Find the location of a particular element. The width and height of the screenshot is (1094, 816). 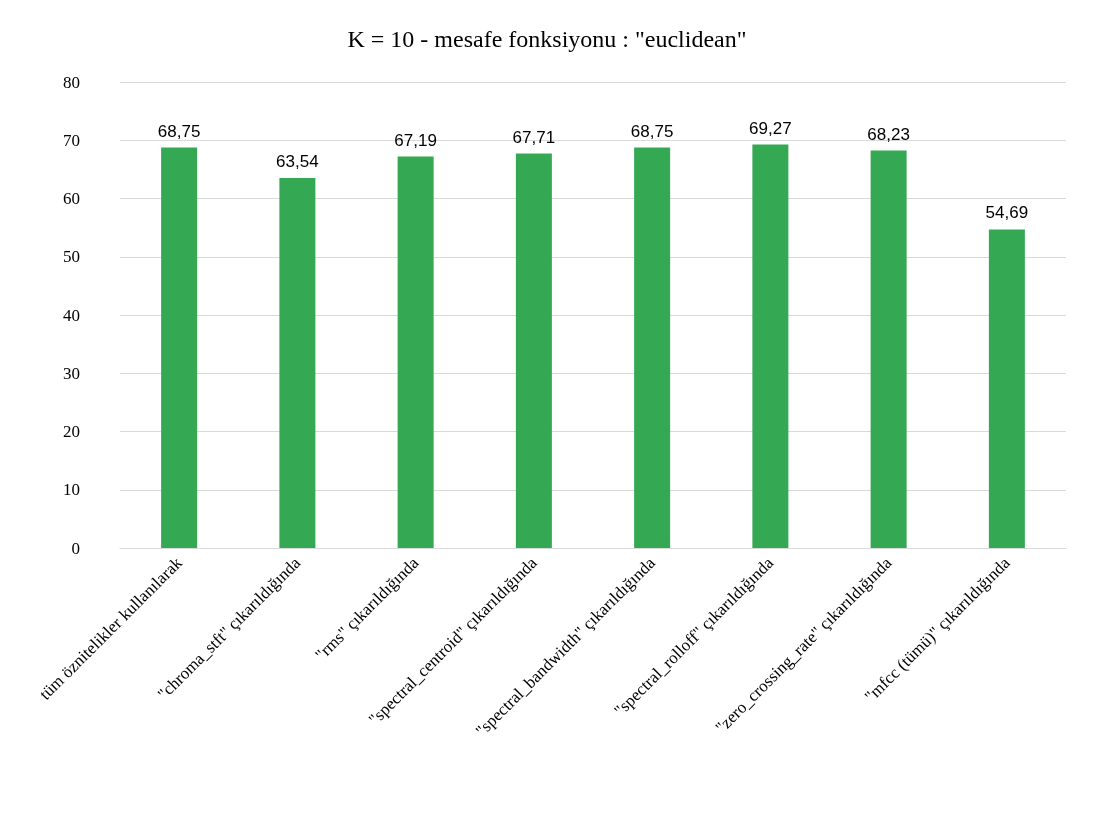

y-tick-label: 30 is located at coordinates (71, 373).